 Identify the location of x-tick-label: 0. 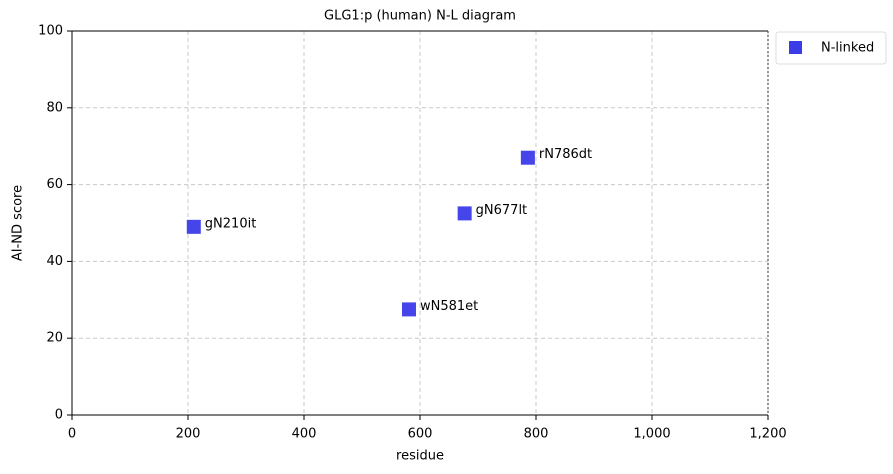
(72, 434).